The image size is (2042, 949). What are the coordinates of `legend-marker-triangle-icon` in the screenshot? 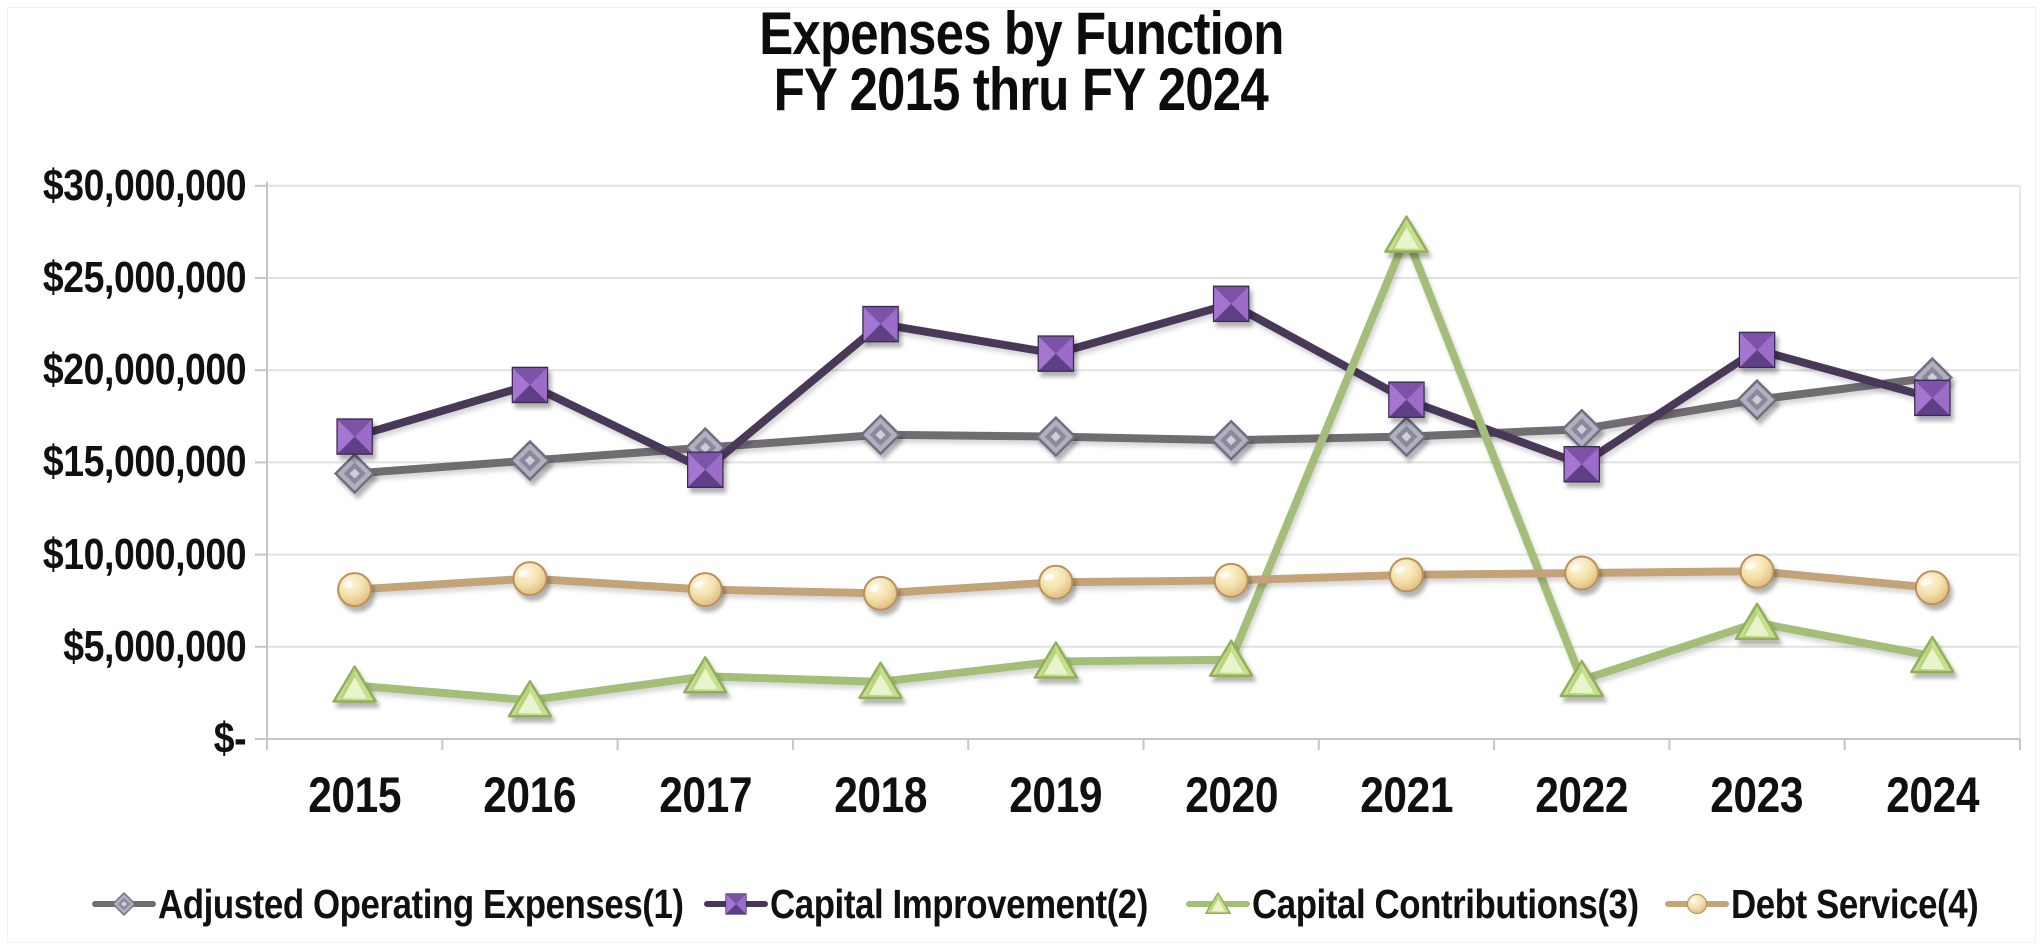 It's located at (1218, 903).